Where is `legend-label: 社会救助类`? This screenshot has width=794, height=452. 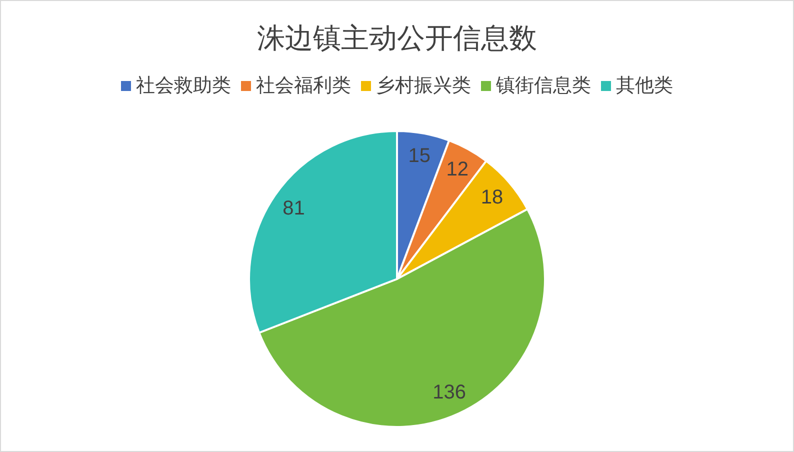
legend-label: 社会救助类 is located at coordinates (183, 86).